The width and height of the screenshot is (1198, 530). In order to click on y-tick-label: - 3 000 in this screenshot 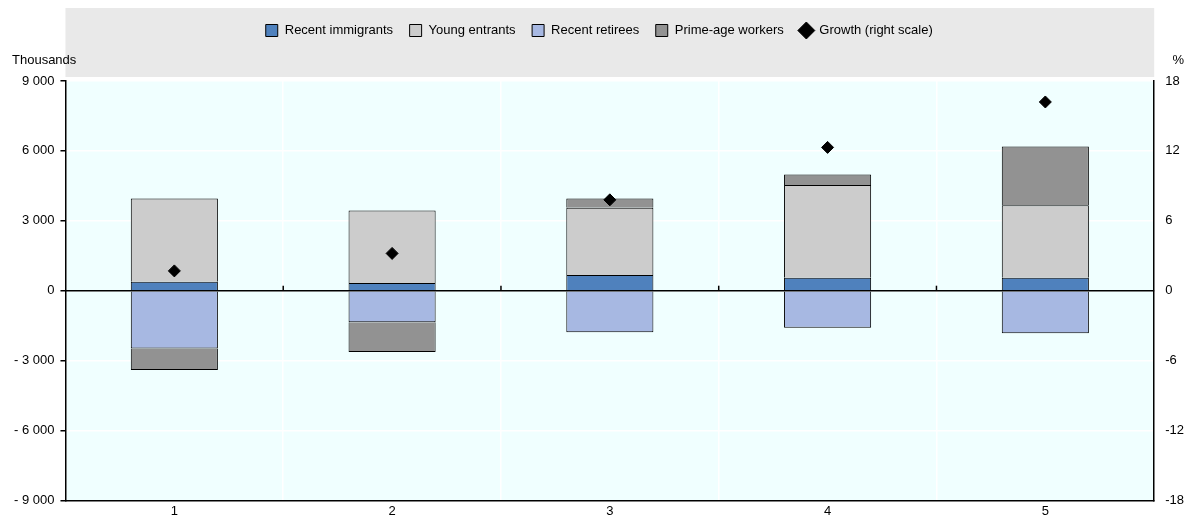, I will do `click(34, 360)`.